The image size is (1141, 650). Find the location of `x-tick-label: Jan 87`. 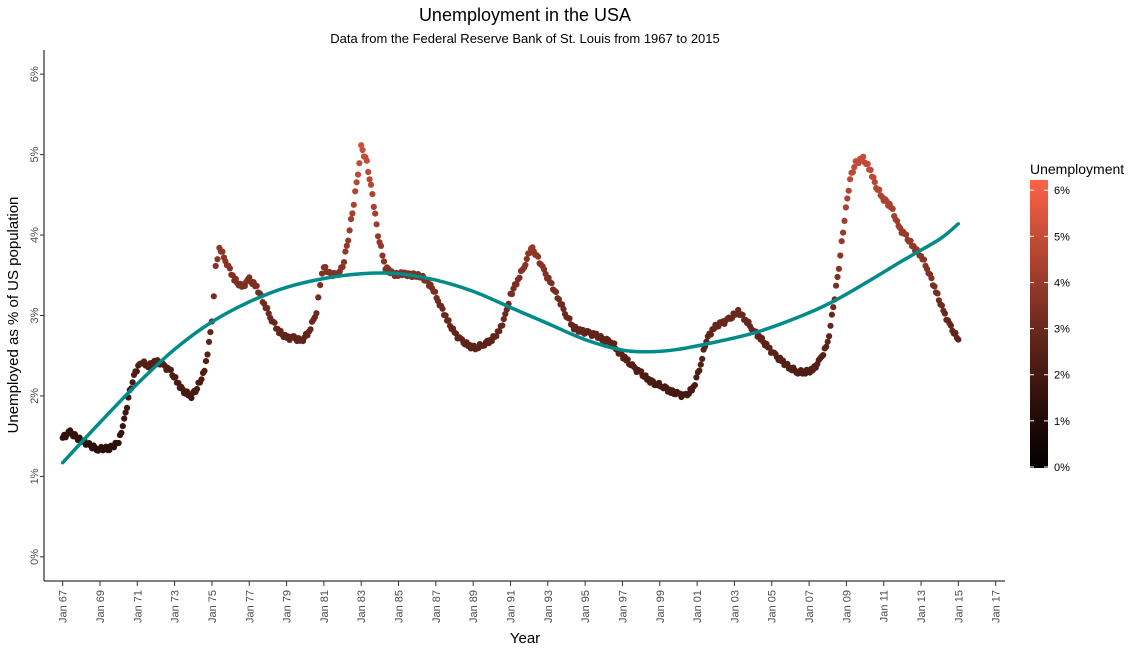

x-tick-label: Jan 87 is located at coordinates (437, 606).